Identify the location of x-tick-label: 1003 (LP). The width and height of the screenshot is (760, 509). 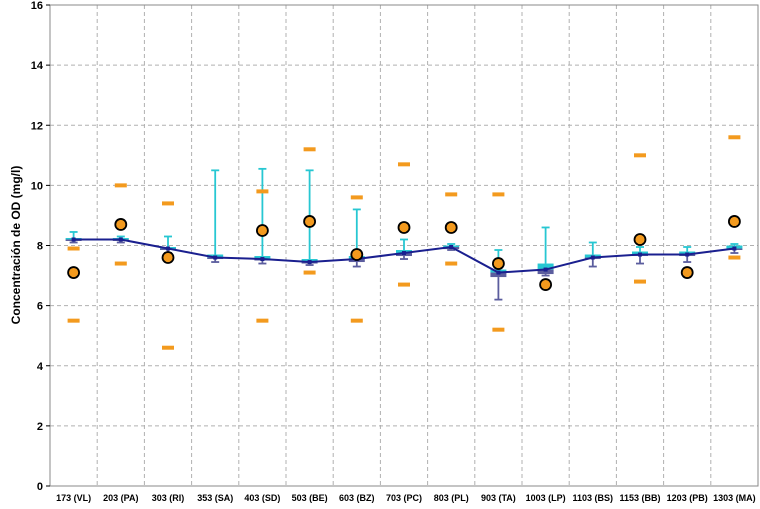
(546, 498).